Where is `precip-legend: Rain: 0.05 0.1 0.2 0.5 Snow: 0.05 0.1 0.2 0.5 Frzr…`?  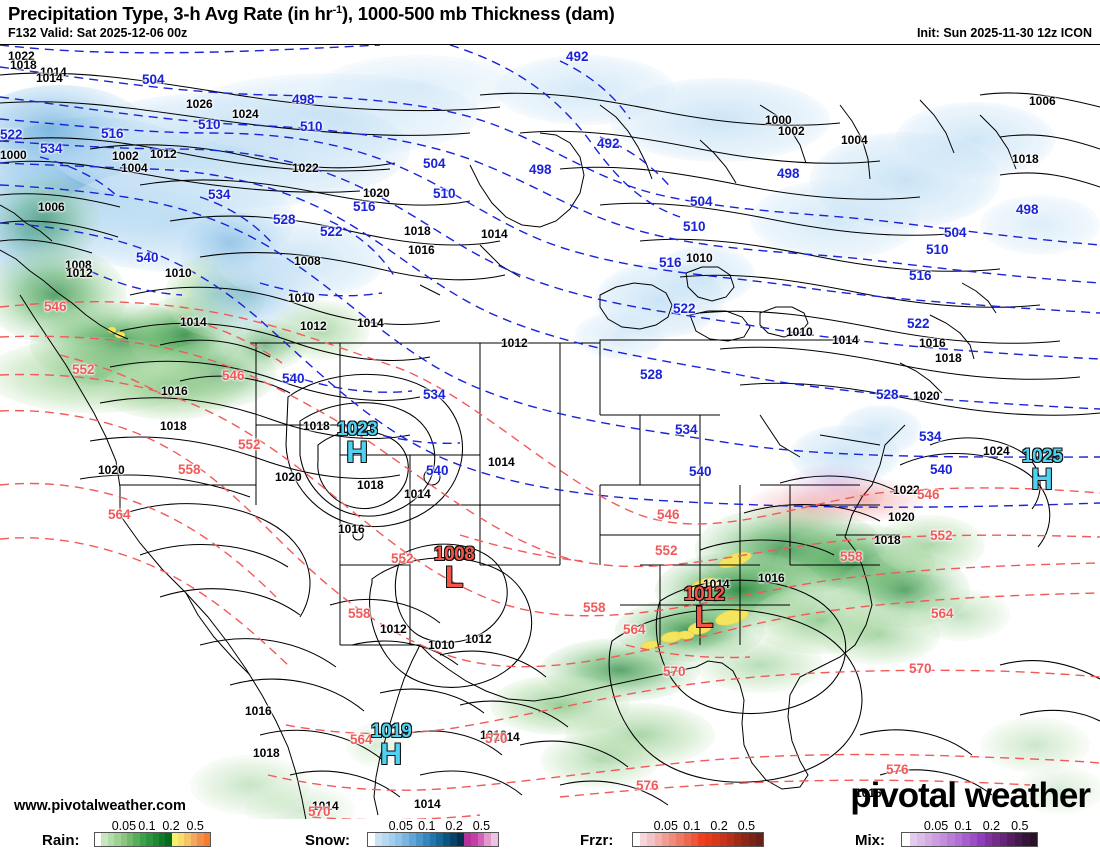
precip-legend: Rain: 0.05 0.1 0.2 0.5 Snow: 0.05 0.1 0.2 0.5 Frzr… is located at coordinates (550, 834).